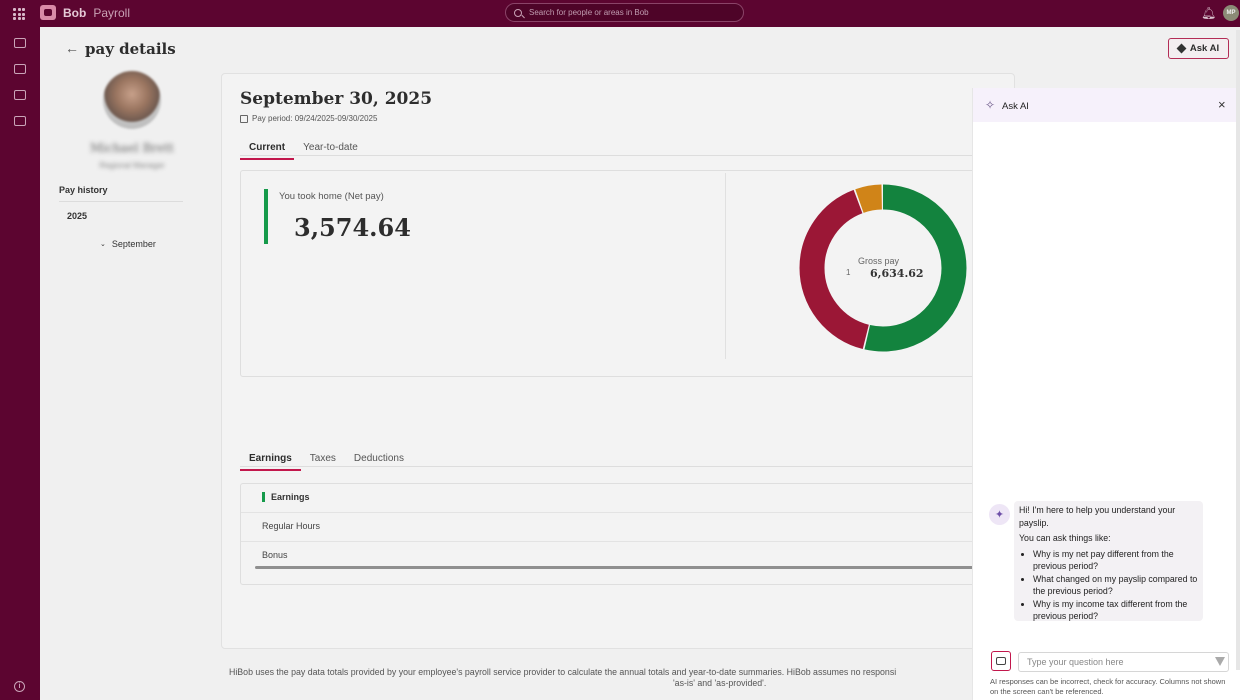 This screenshot has width=1240, height=700. What do you see at coordinates (589, 12) in the screenshot?
I see `search-placeholder: Search for people or areas in Bob` at bounding box center [589, 12].